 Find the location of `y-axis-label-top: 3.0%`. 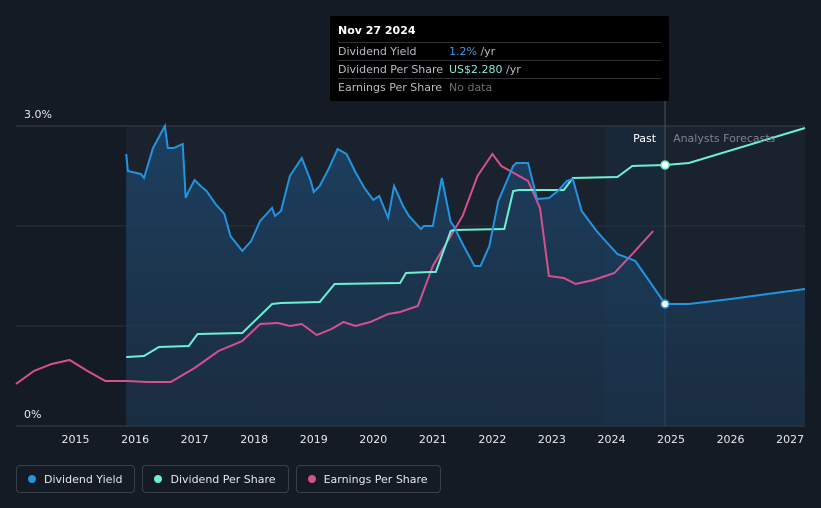

y-axis-label-top: 3.0% is located at coordinates (38, 114).